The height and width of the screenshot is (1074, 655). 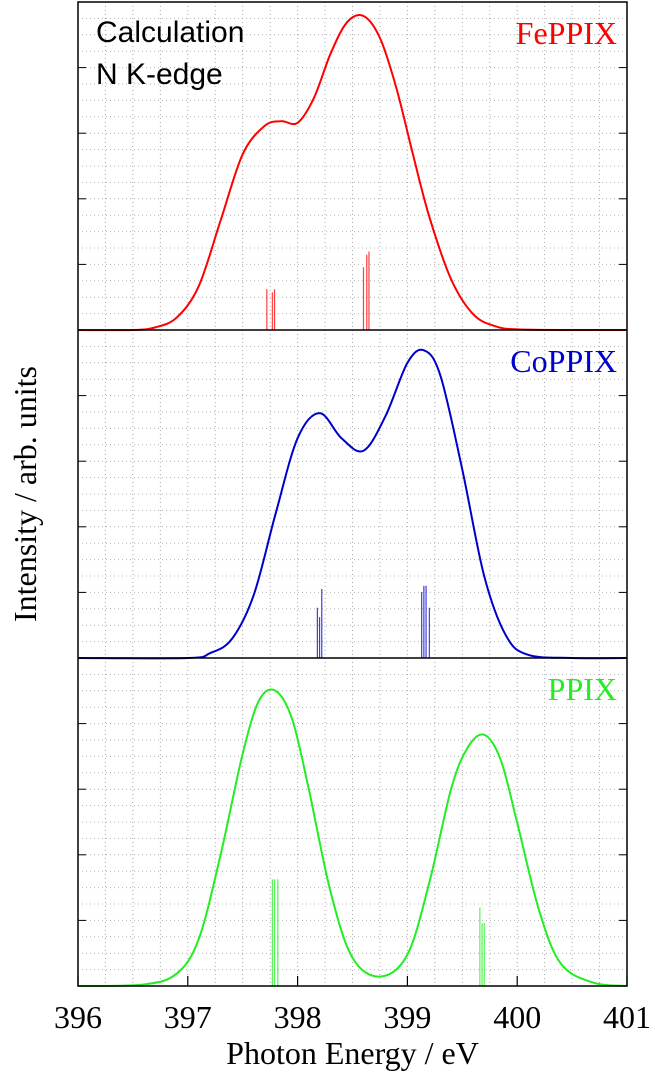 What do you see at coordinates (352, 1053) in the screenshot?
I see `x-axis-title: Photon Energy / eV` at bounding box center [352, 1053].